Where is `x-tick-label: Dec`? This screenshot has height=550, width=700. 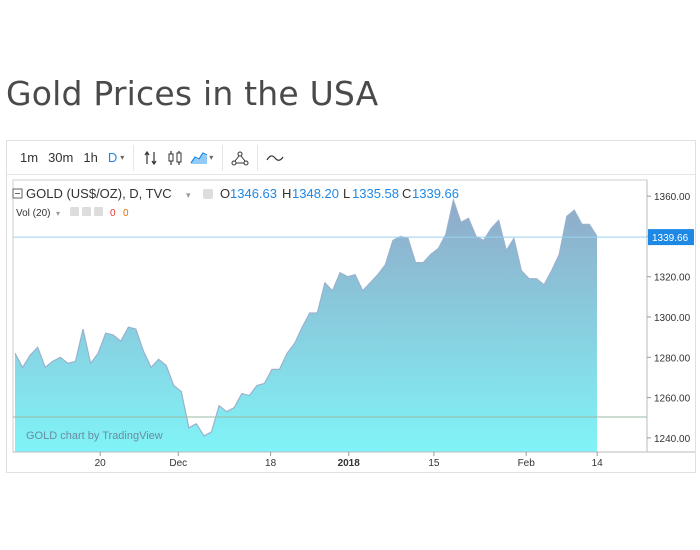
x-tick-label: Dec is located at coordinates (178, 463).